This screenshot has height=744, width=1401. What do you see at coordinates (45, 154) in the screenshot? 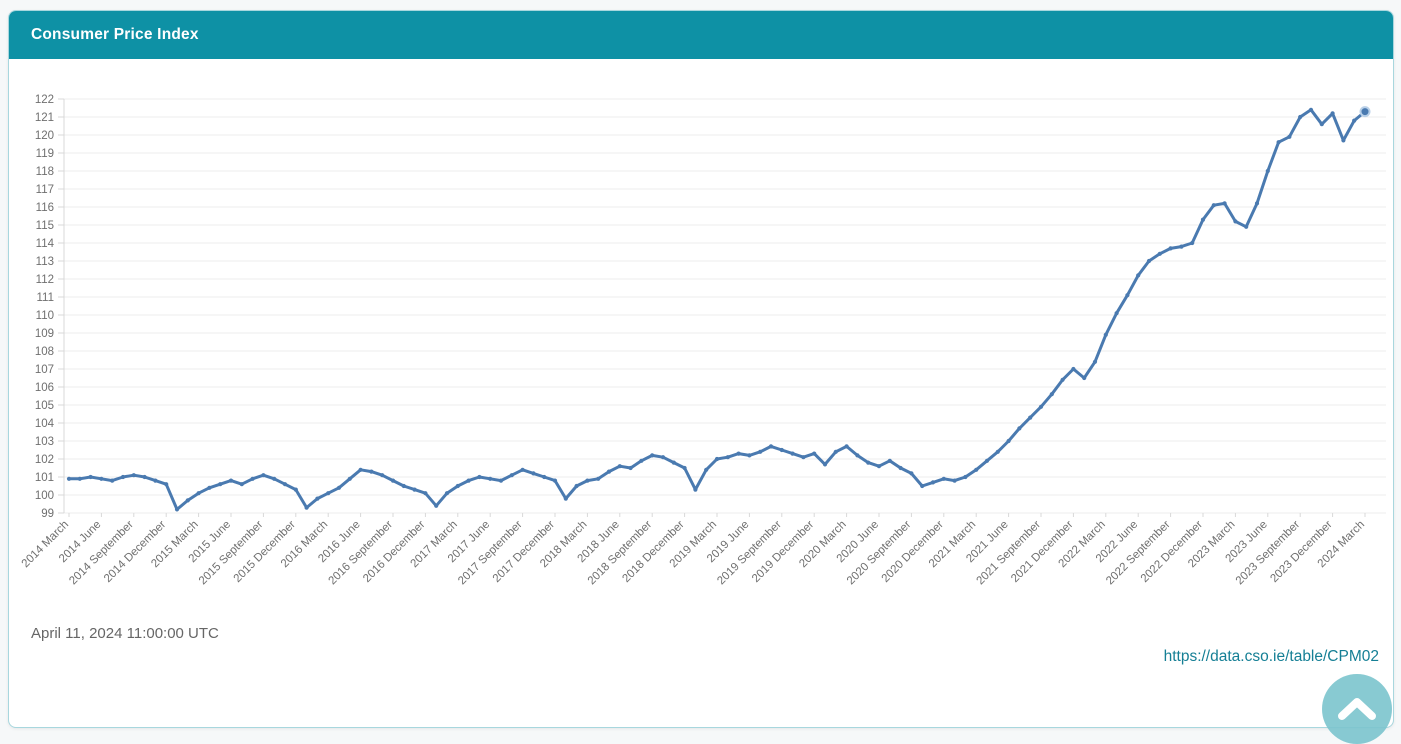
I see `svg-text: 119` at bounding box center [45, 154].